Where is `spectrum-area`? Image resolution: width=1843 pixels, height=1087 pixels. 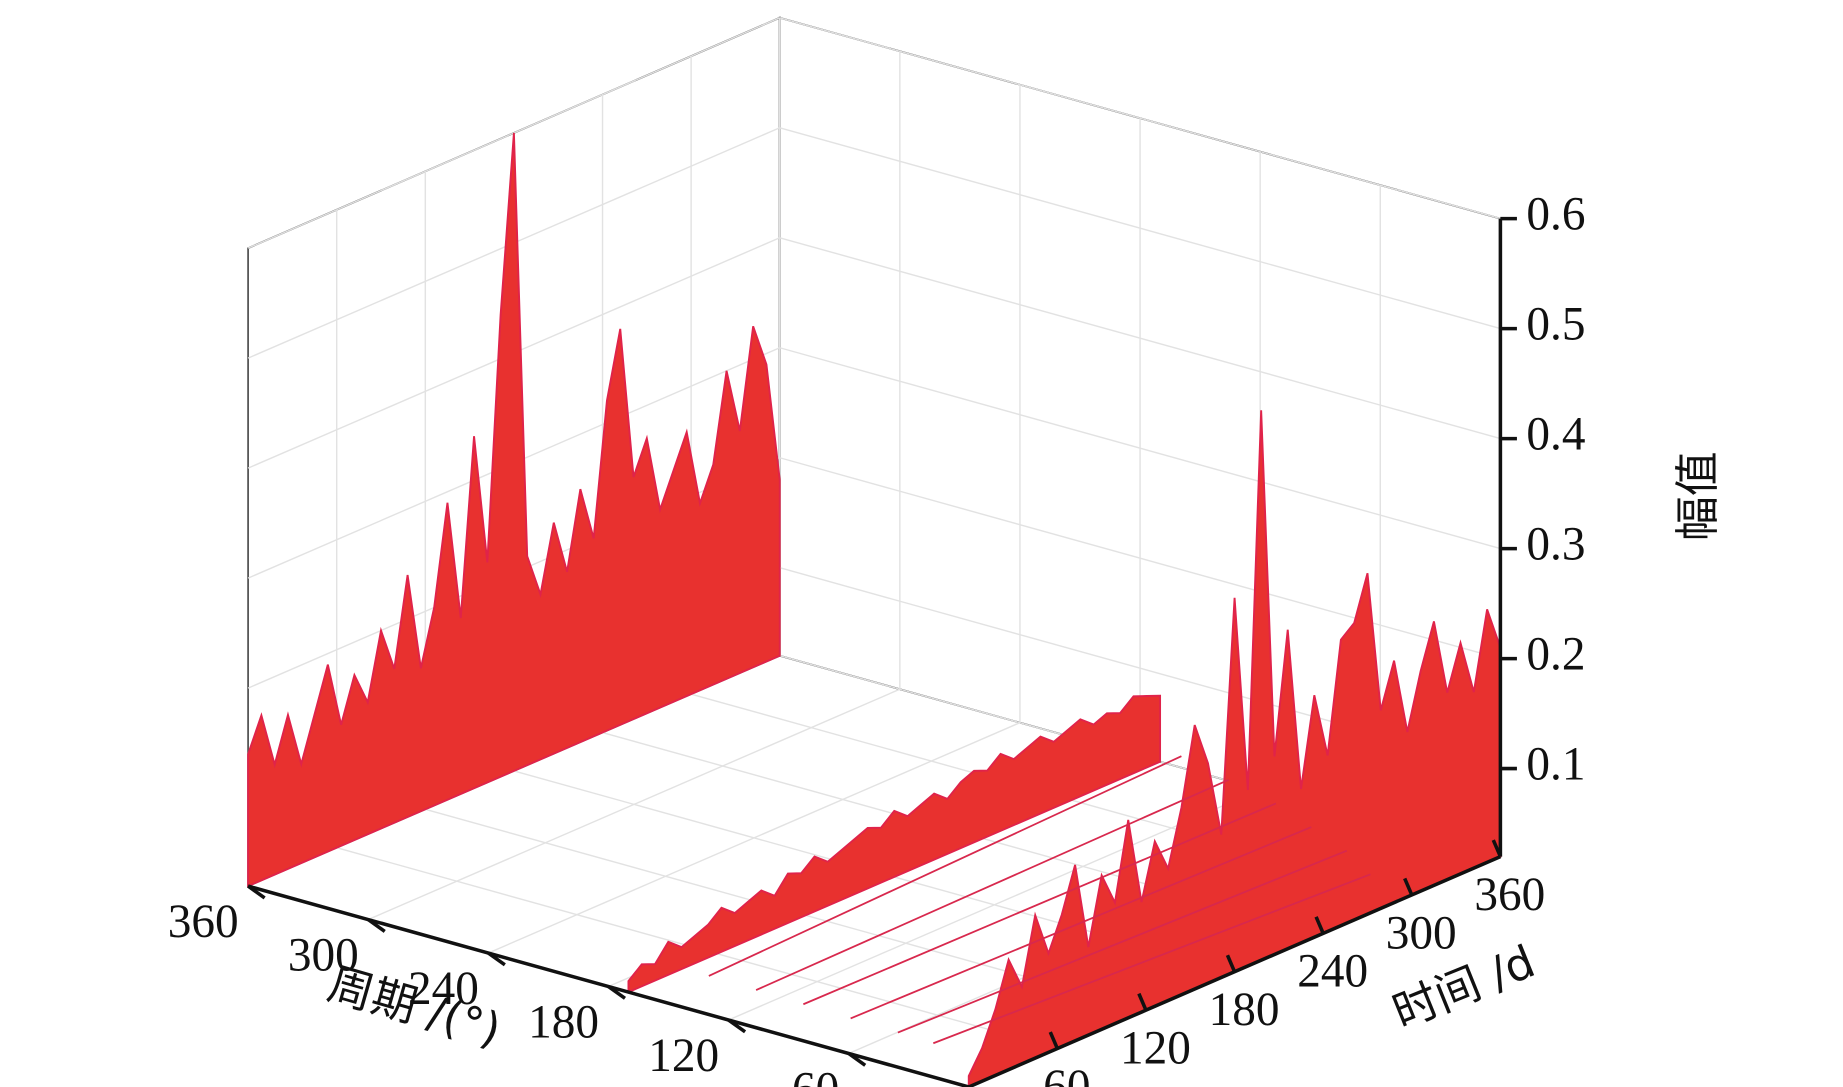 spectrum-area is located at coordinates (894, 844).